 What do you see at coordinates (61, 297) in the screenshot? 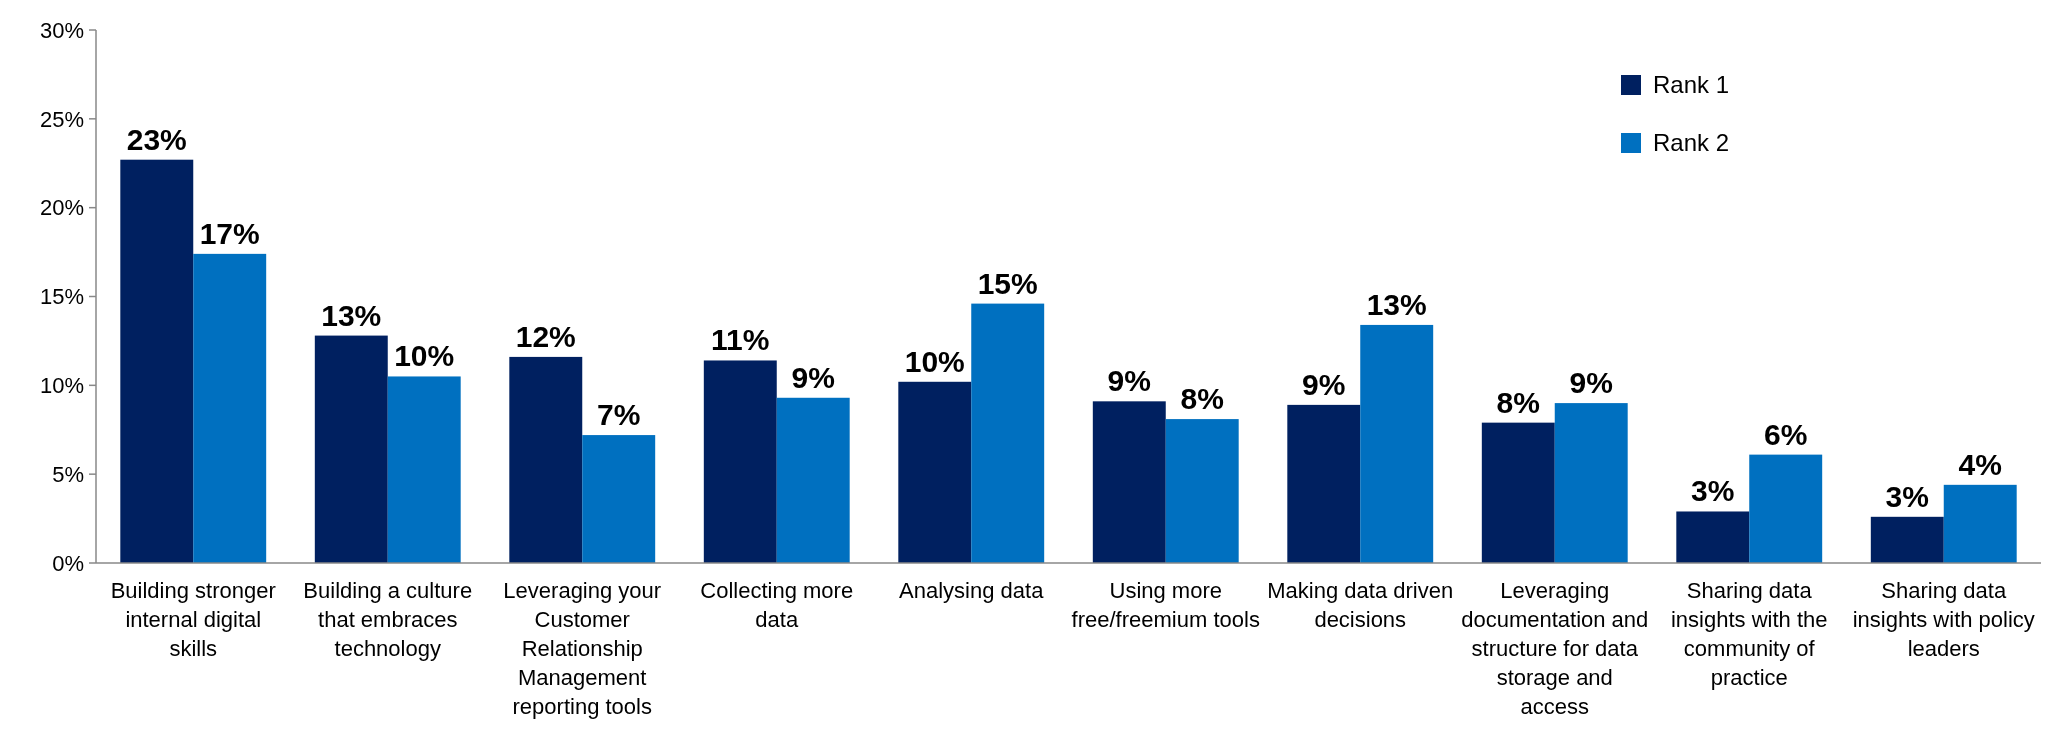
I see `y-tick-label: 15%` at bounding box center [61, 297].